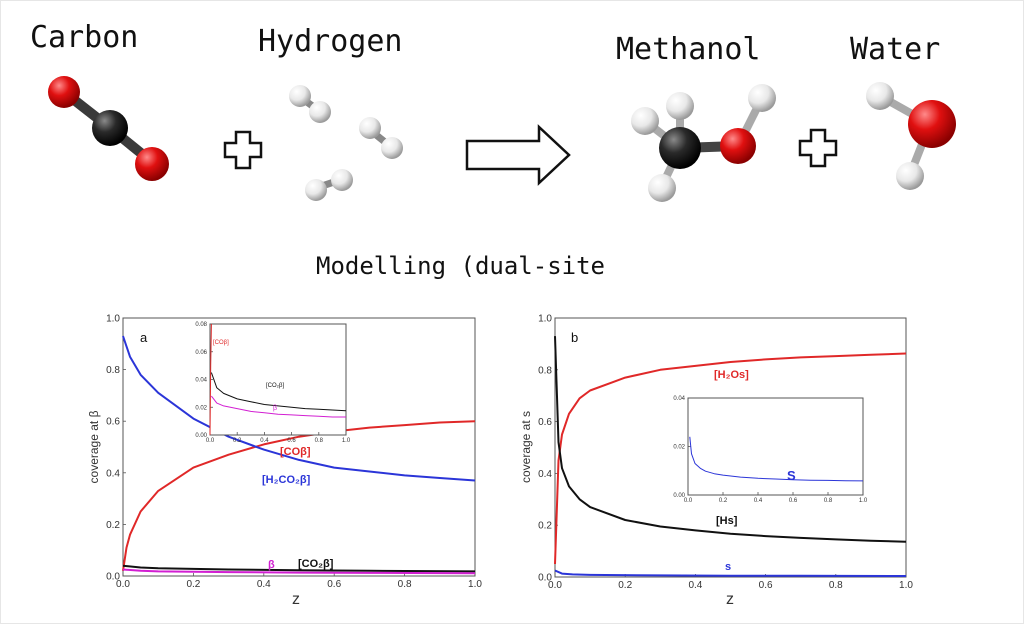 This screenshot has height=624, width=1024. I want to click on xlabel-a: z, so click(296, 599).